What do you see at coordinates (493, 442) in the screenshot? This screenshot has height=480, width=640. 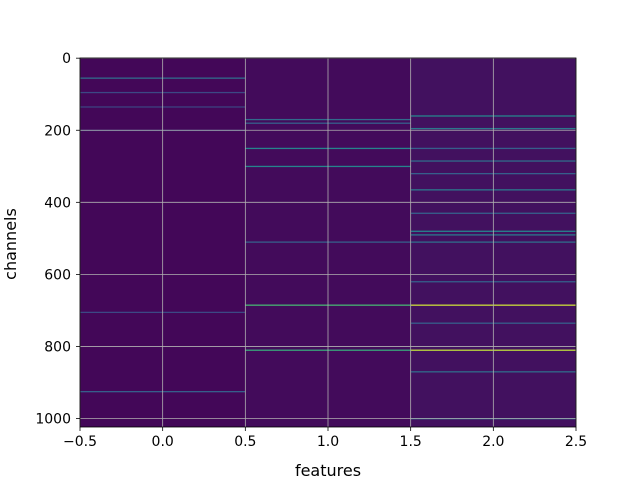 I see `x-tick-label: 2.0` at bounding box center [493, 442].